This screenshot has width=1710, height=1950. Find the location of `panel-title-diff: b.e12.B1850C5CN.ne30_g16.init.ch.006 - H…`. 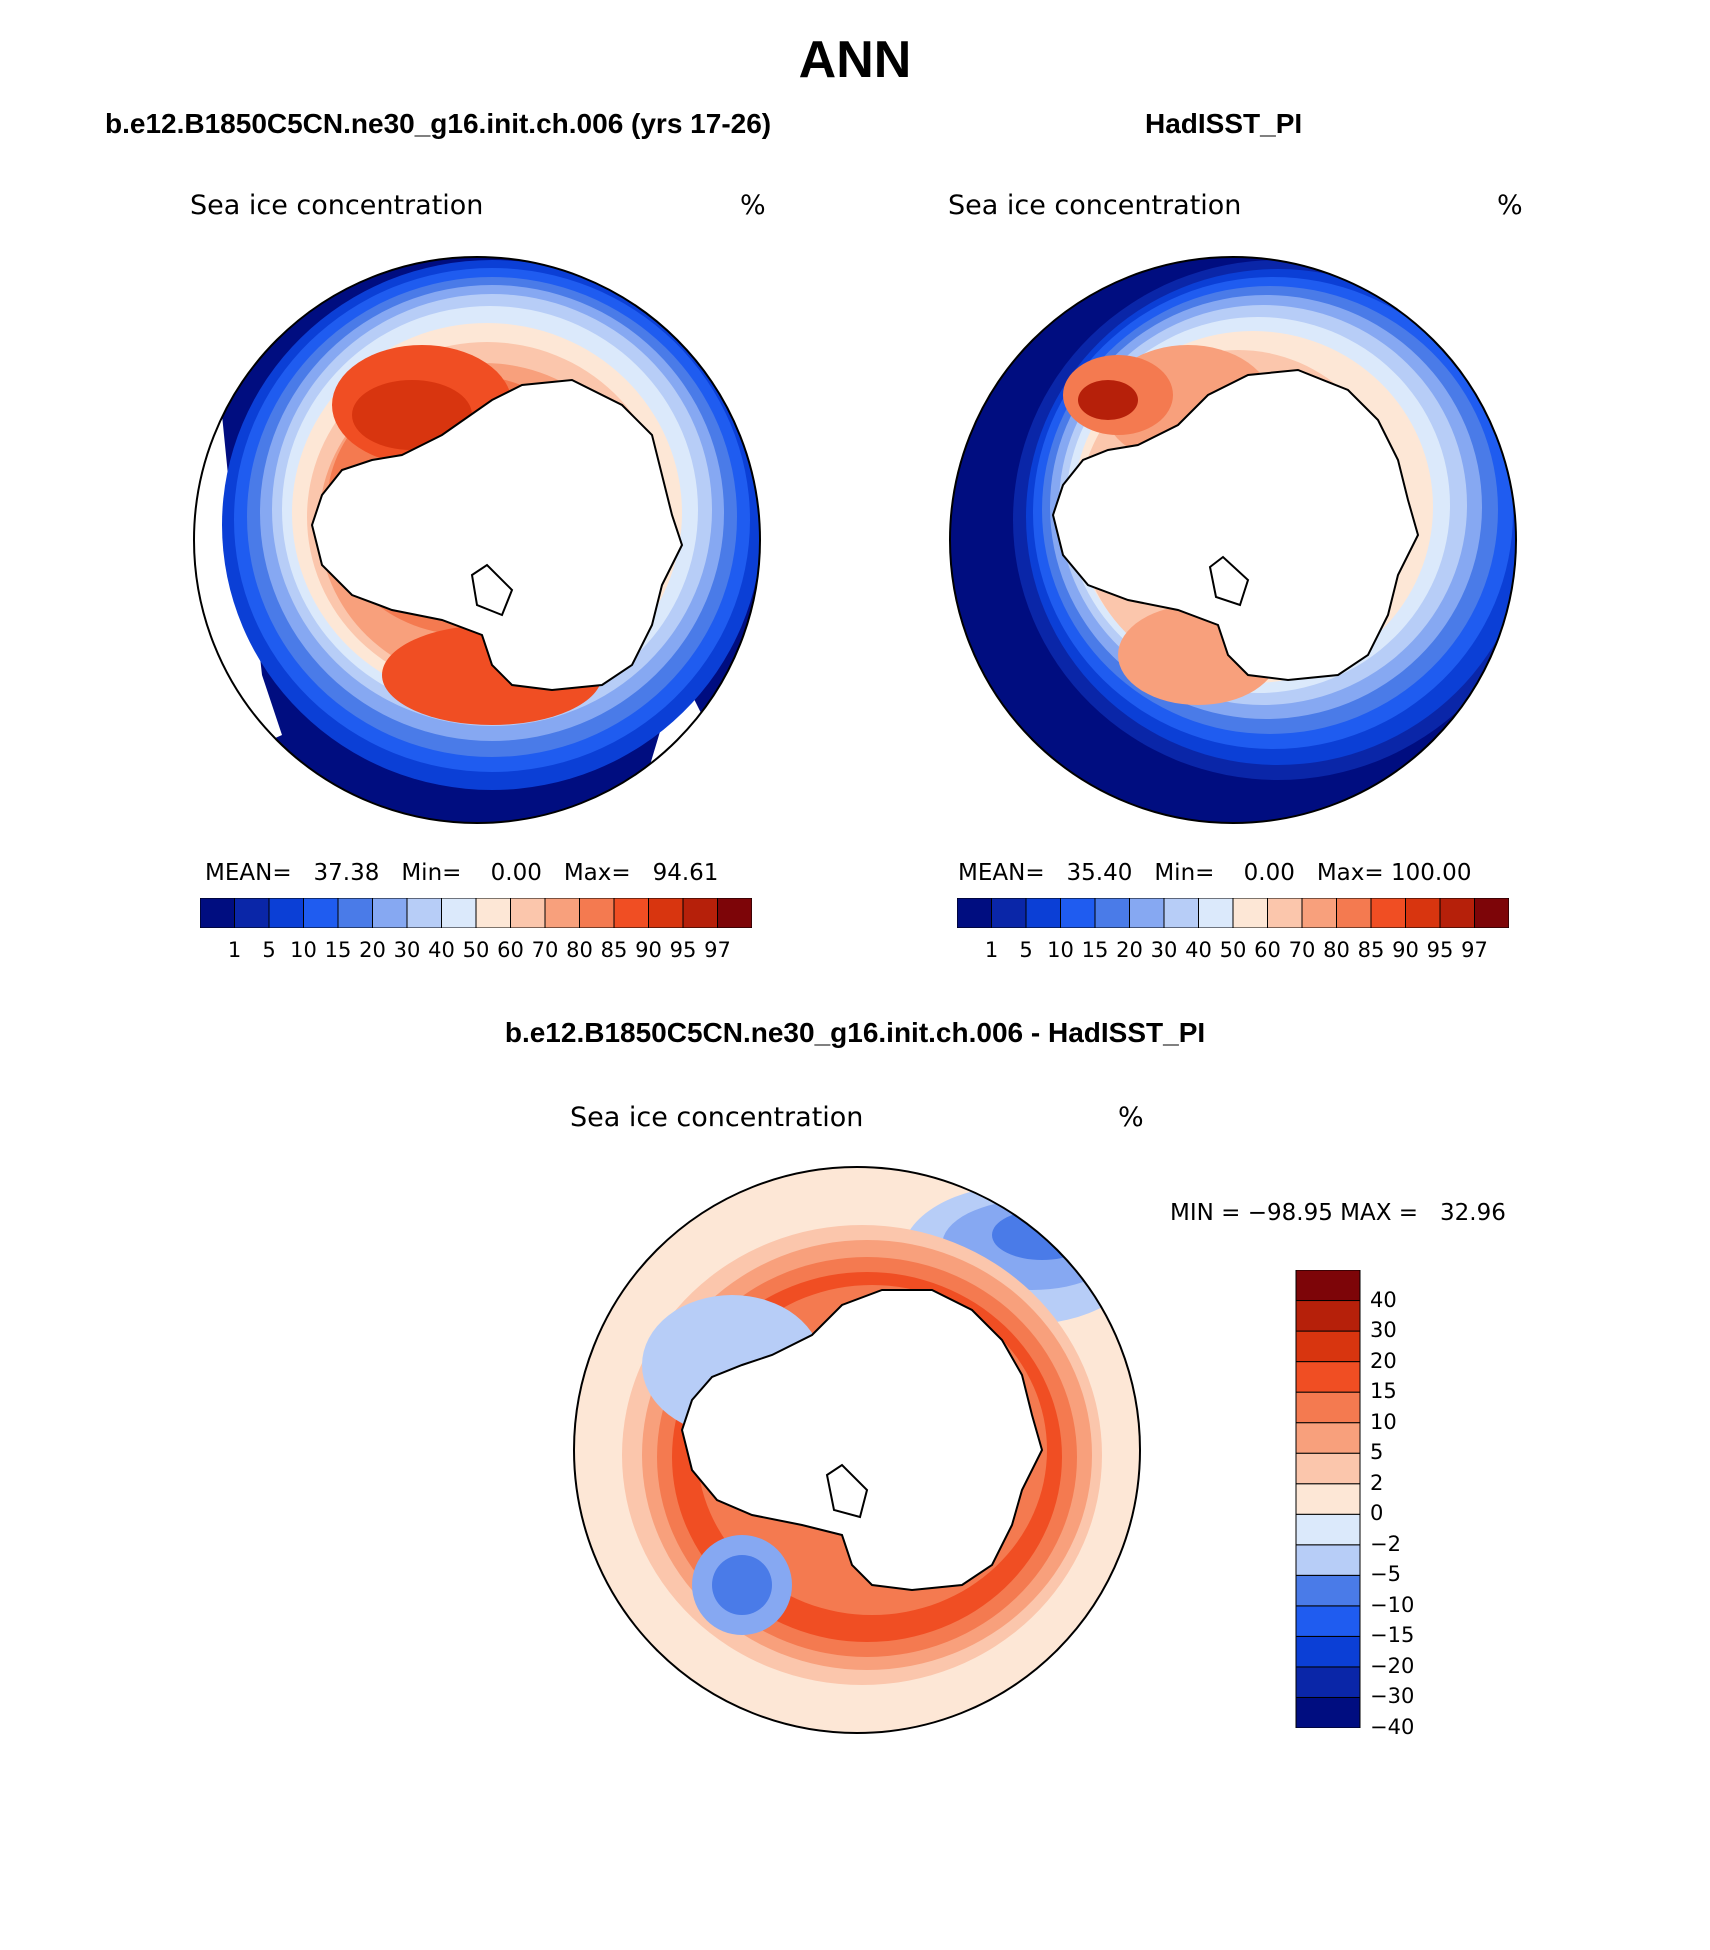

panel-title-diff: b.e12.B1850C5CN.ne30_g16.init.ch.006 - H… is located at coordinates (855, 1032).